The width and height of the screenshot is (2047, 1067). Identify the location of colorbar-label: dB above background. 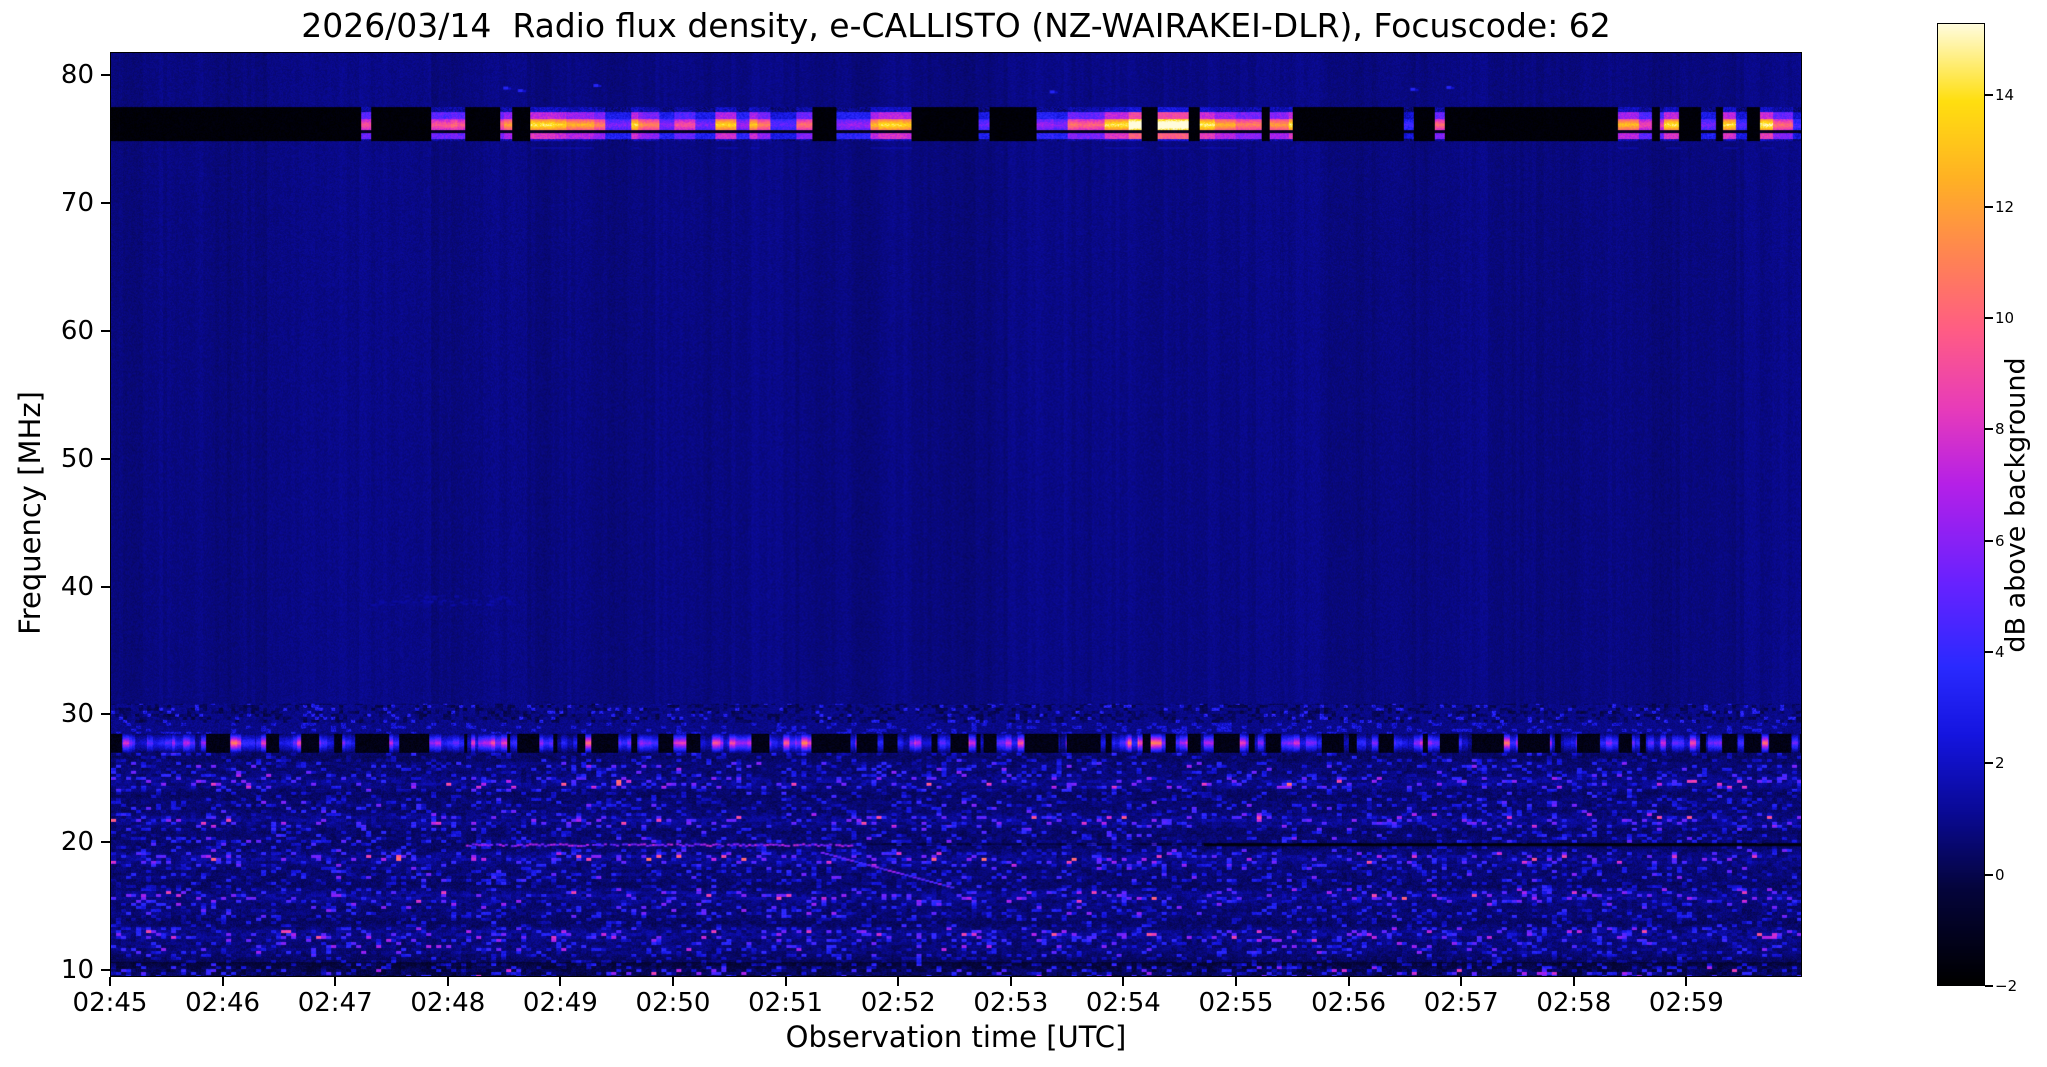
(2016, 505).